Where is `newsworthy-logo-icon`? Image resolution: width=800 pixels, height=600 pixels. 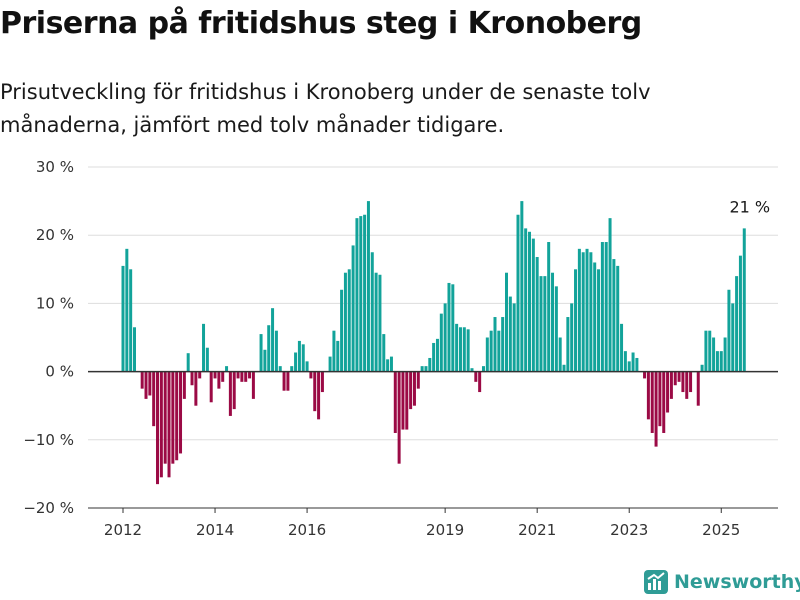
newsworthy-logo-icon is located at coordinates (656, 582).